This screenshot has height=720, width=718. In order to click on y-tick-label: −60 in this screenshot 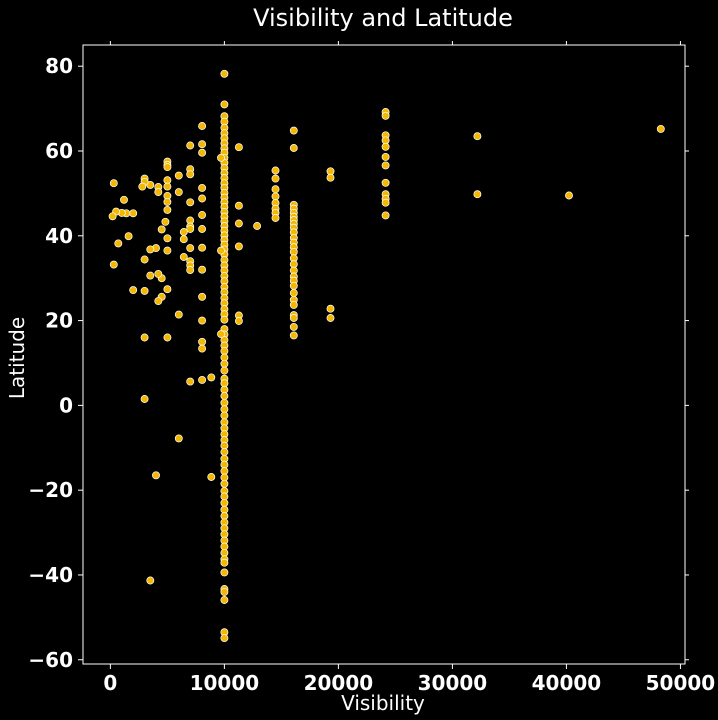, I will do `click(50, 660)`.